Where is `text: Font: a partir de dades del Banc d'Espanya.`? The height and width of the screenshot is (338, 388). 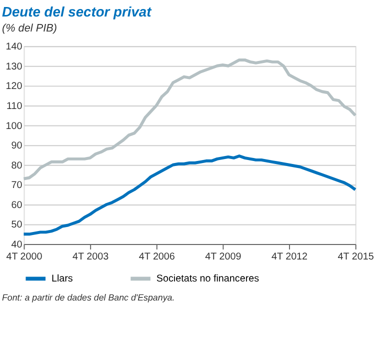 text: Font: a partir de dades del Banc d'Espanya. is located at coordinates (88, 297).